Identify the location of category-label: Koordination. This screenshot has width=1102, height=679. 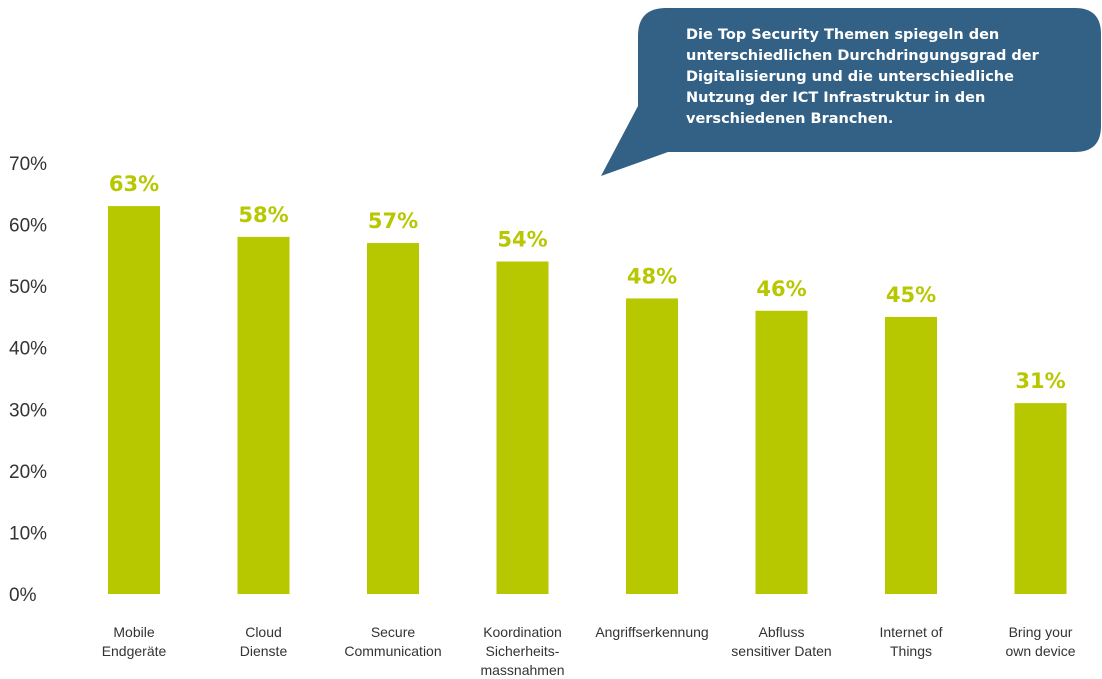
(522, 632).